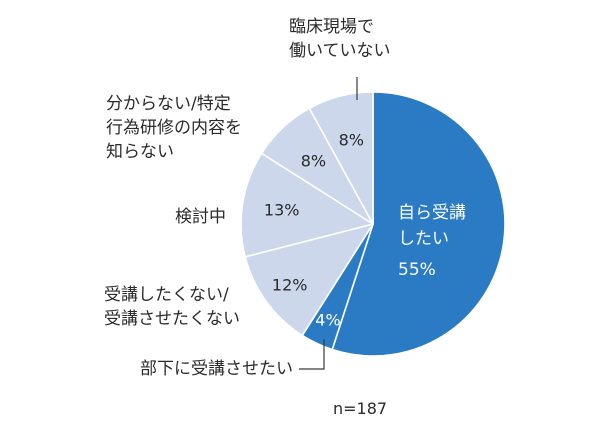  I want to click on slice-label-5-line-1: 分からない/特定, so click(168, 104).